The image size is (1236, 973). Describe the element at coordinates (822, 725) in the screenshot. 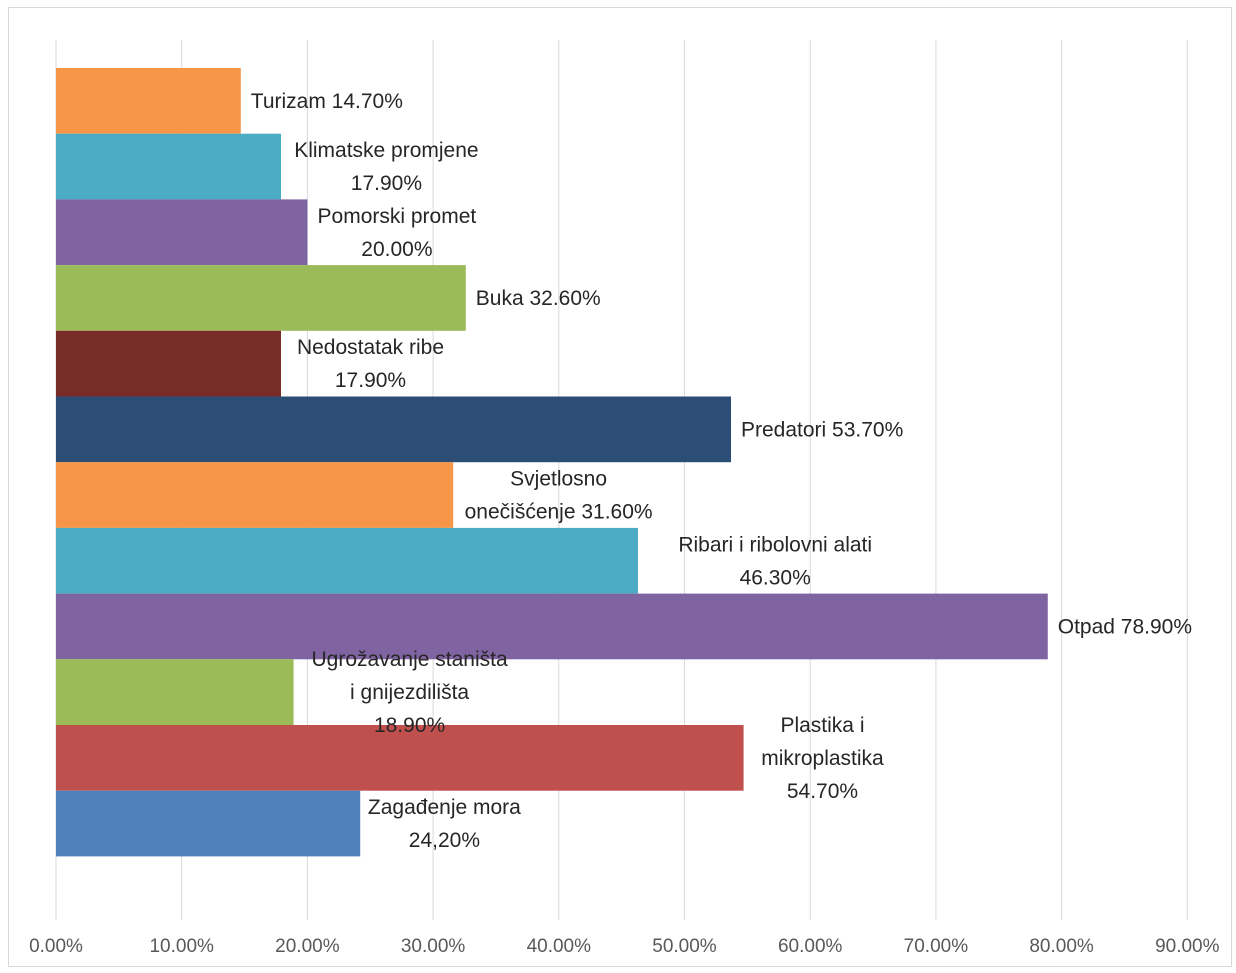

I see `bar-data-label-line: Plastika i` at that location.